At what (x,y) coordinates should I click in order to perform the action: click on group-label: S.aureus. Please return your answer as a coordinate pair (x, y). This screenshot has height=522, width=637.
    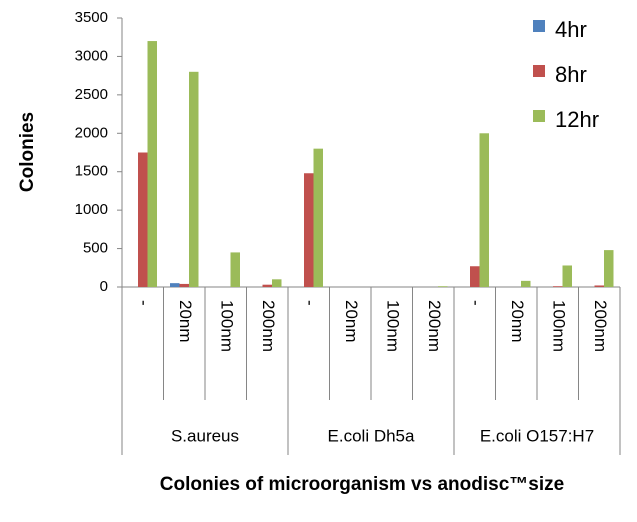
    Looking at the image, I should click on (205, 435).